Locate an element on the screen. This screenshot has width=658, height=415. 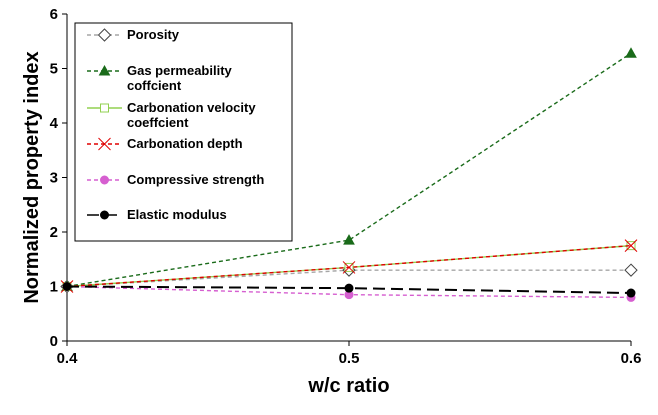
x-axis-title: w/c ratio is located at coordinates (348, 386).